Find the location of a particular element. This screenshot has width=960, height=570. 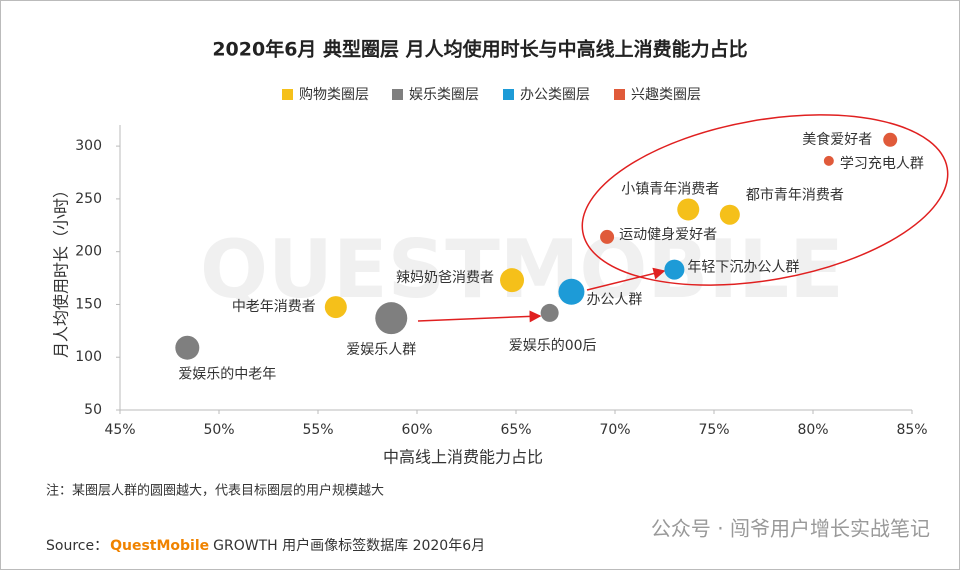

y-tick-label: 100 is located at coordinates (88, 357).